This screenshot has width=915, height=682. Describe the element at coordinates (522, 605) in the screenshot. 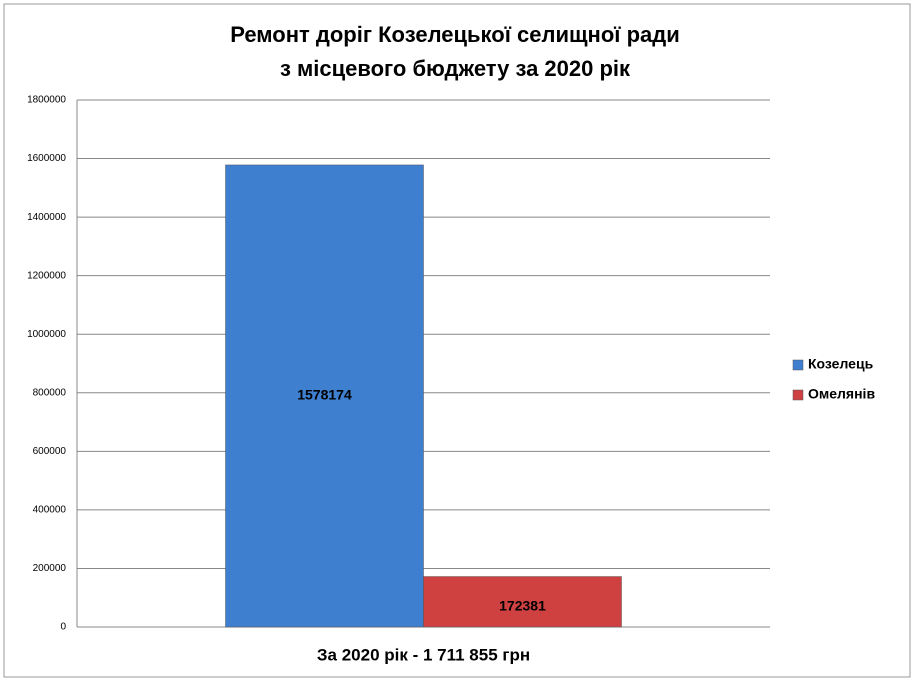

I see `data-label: 172381` at that location.